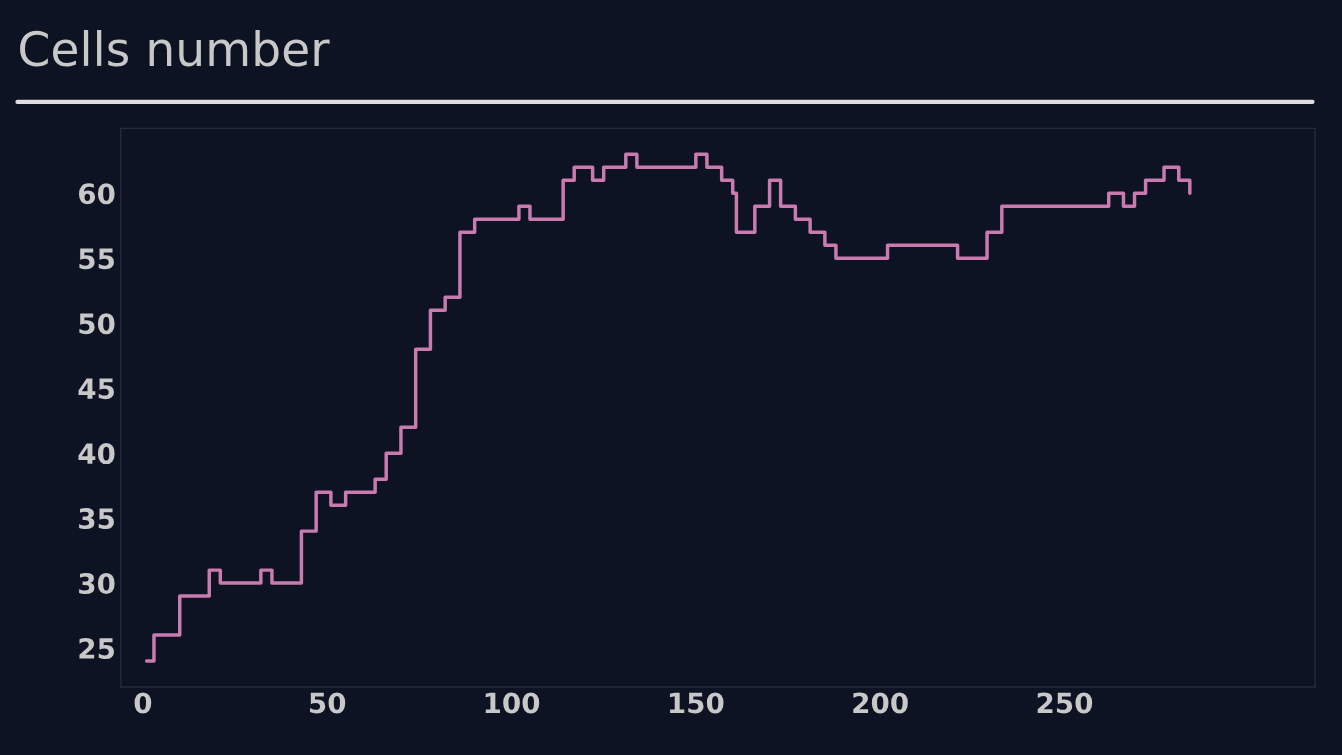 This screenshot has height=755, width=1342. What do you see at coordinates (96, 454) in the screenshot?
I see `y-tick-label: 40` at bounding box center [96, 454].